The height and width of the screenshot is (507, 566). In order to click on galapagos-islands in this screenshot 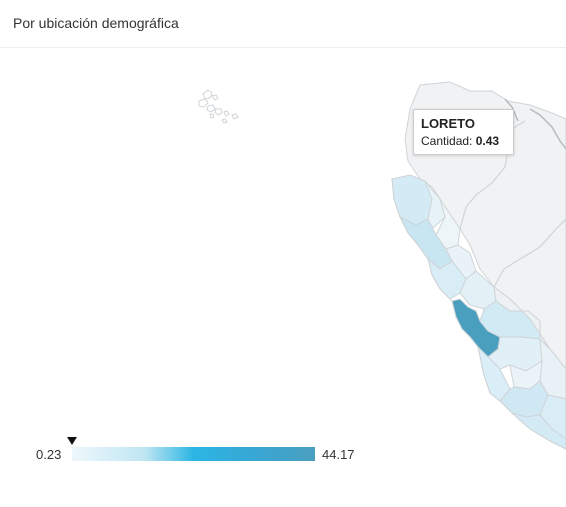, I will do `click(218, 106)`.